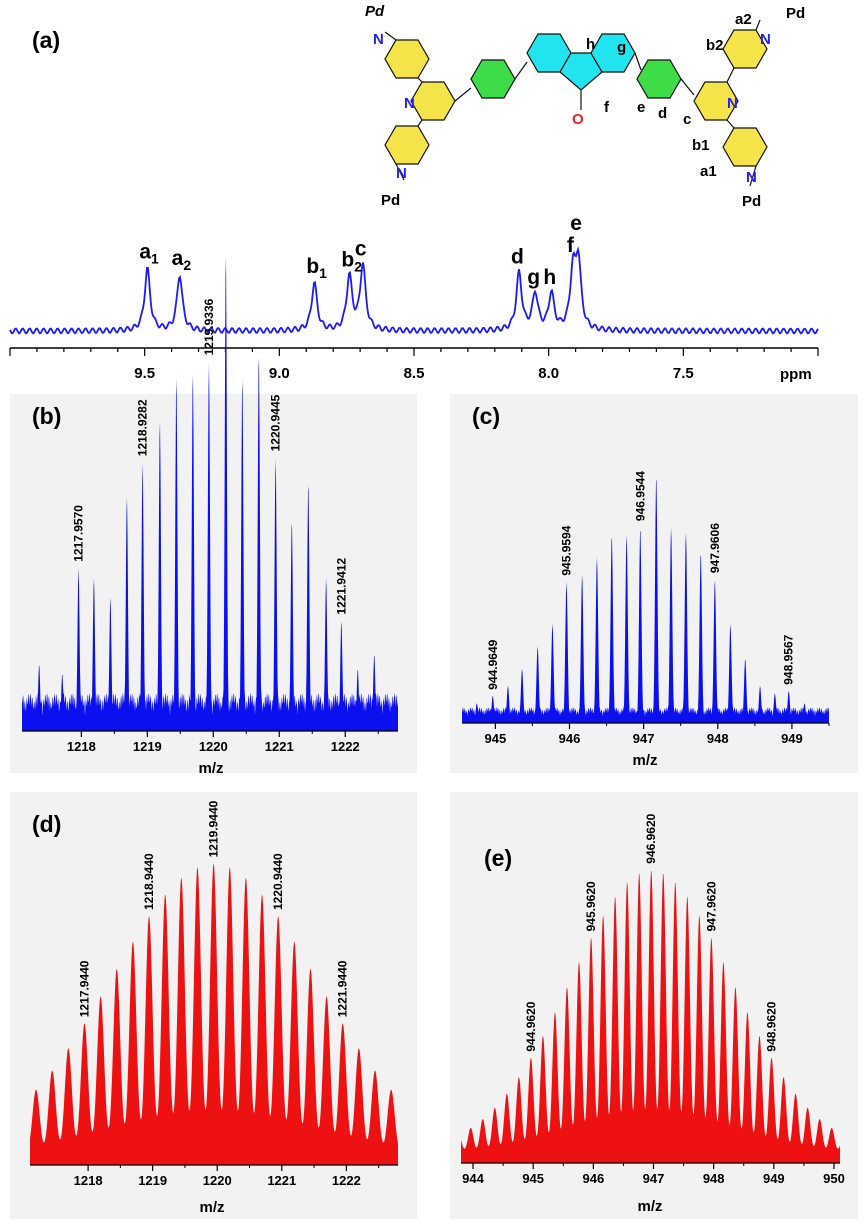  What do you see at coordinates (651, 932) in the screenshot?
I see `peak-labels-e: 944.9620 945.9620 946.9620 947.9620 948.9620` at bounding box center [651, 932].